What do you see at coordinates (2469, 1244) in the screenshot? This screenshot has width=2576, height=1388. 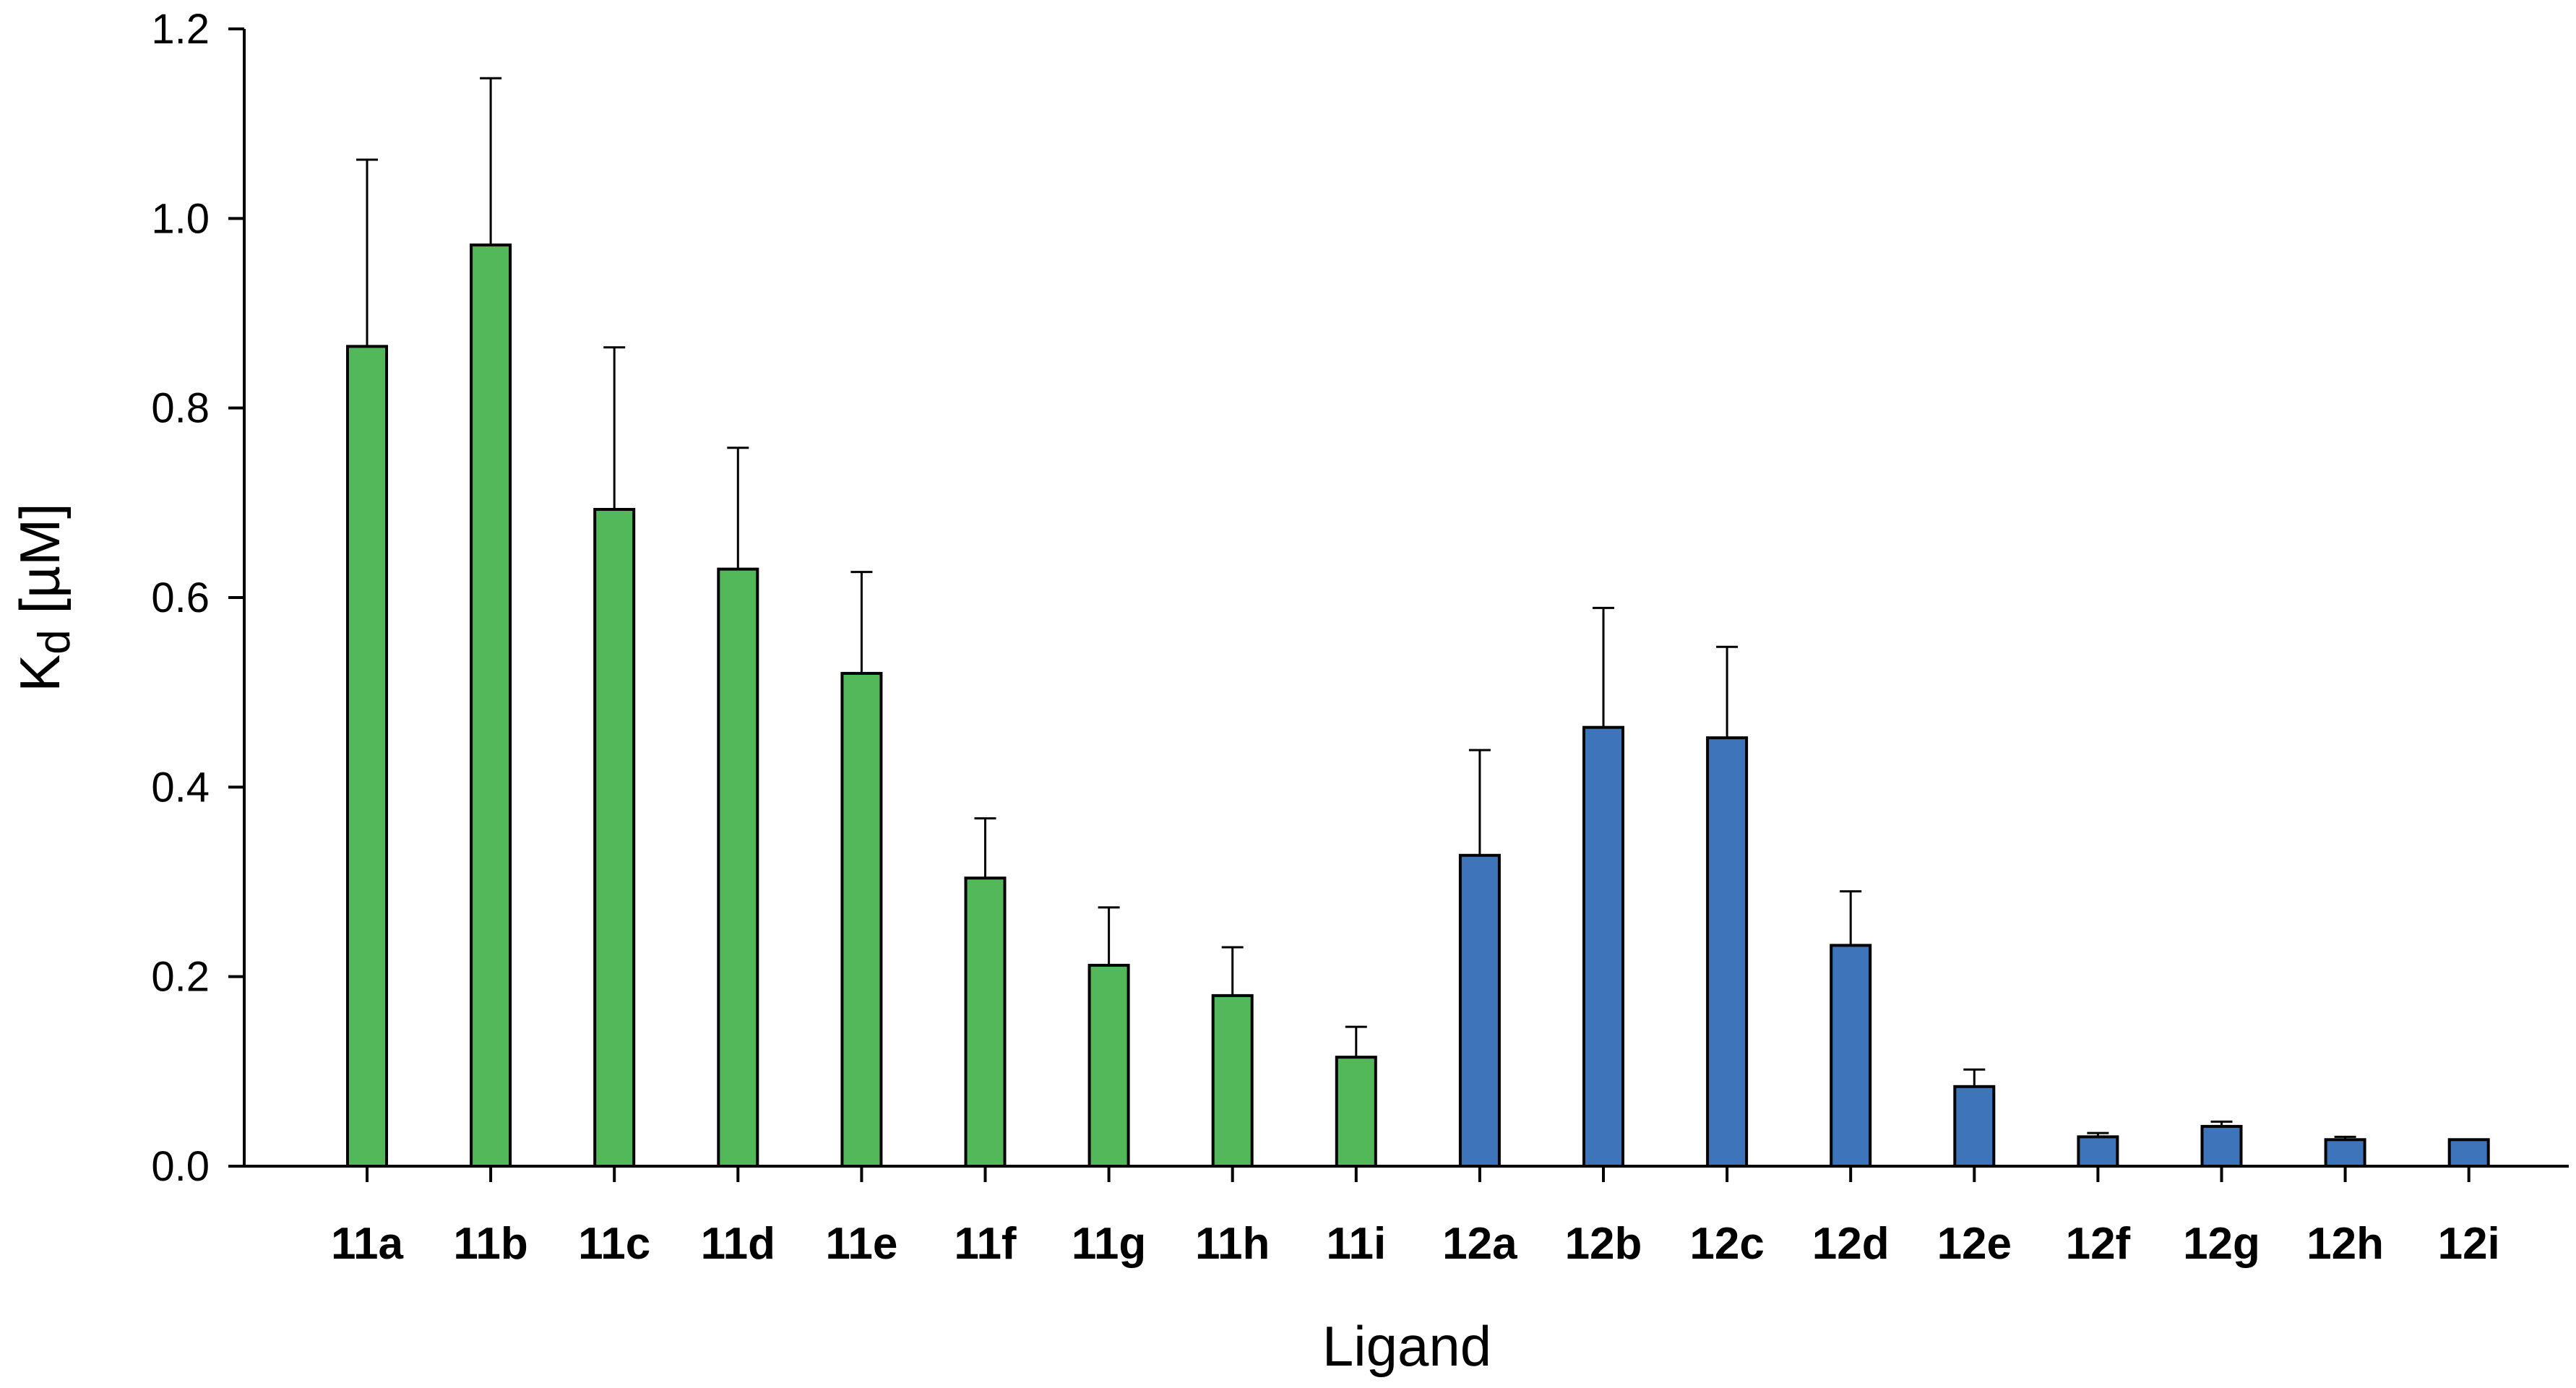 I see `x-tick-label-12i: 12i` at bounding box center [2469, 1244].